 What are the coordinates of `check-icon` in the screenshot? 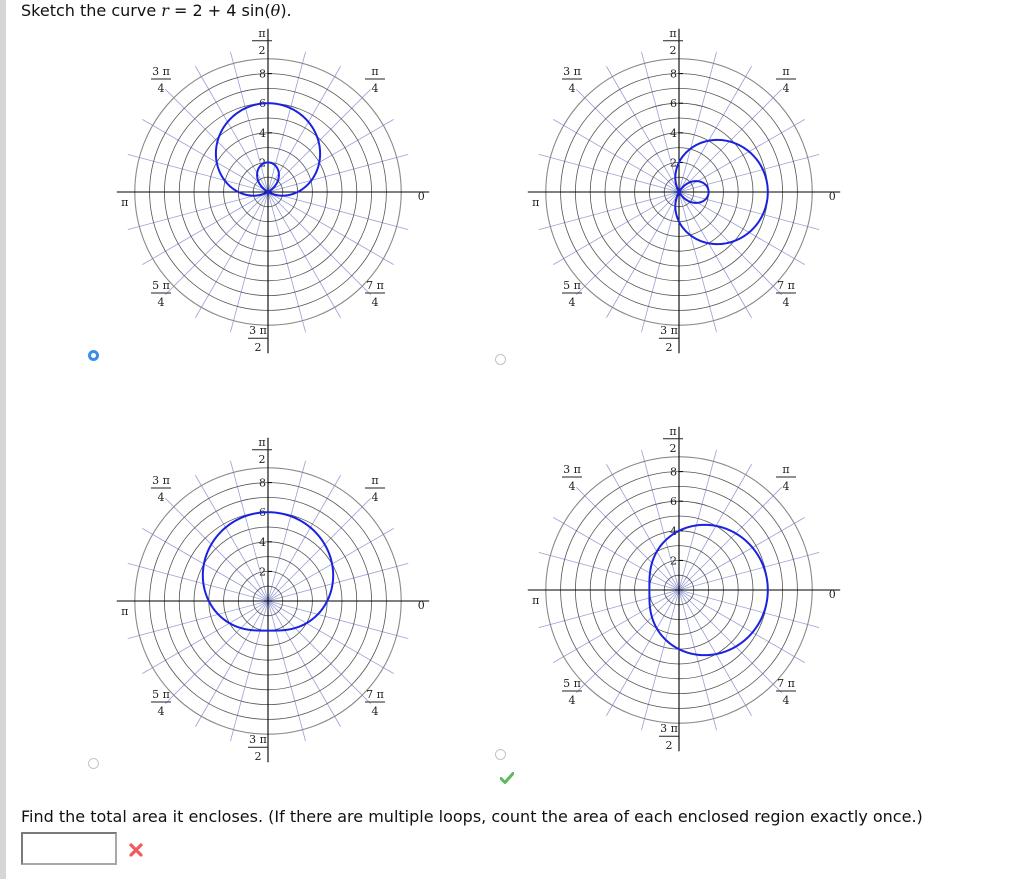 It's located at (507, 778).